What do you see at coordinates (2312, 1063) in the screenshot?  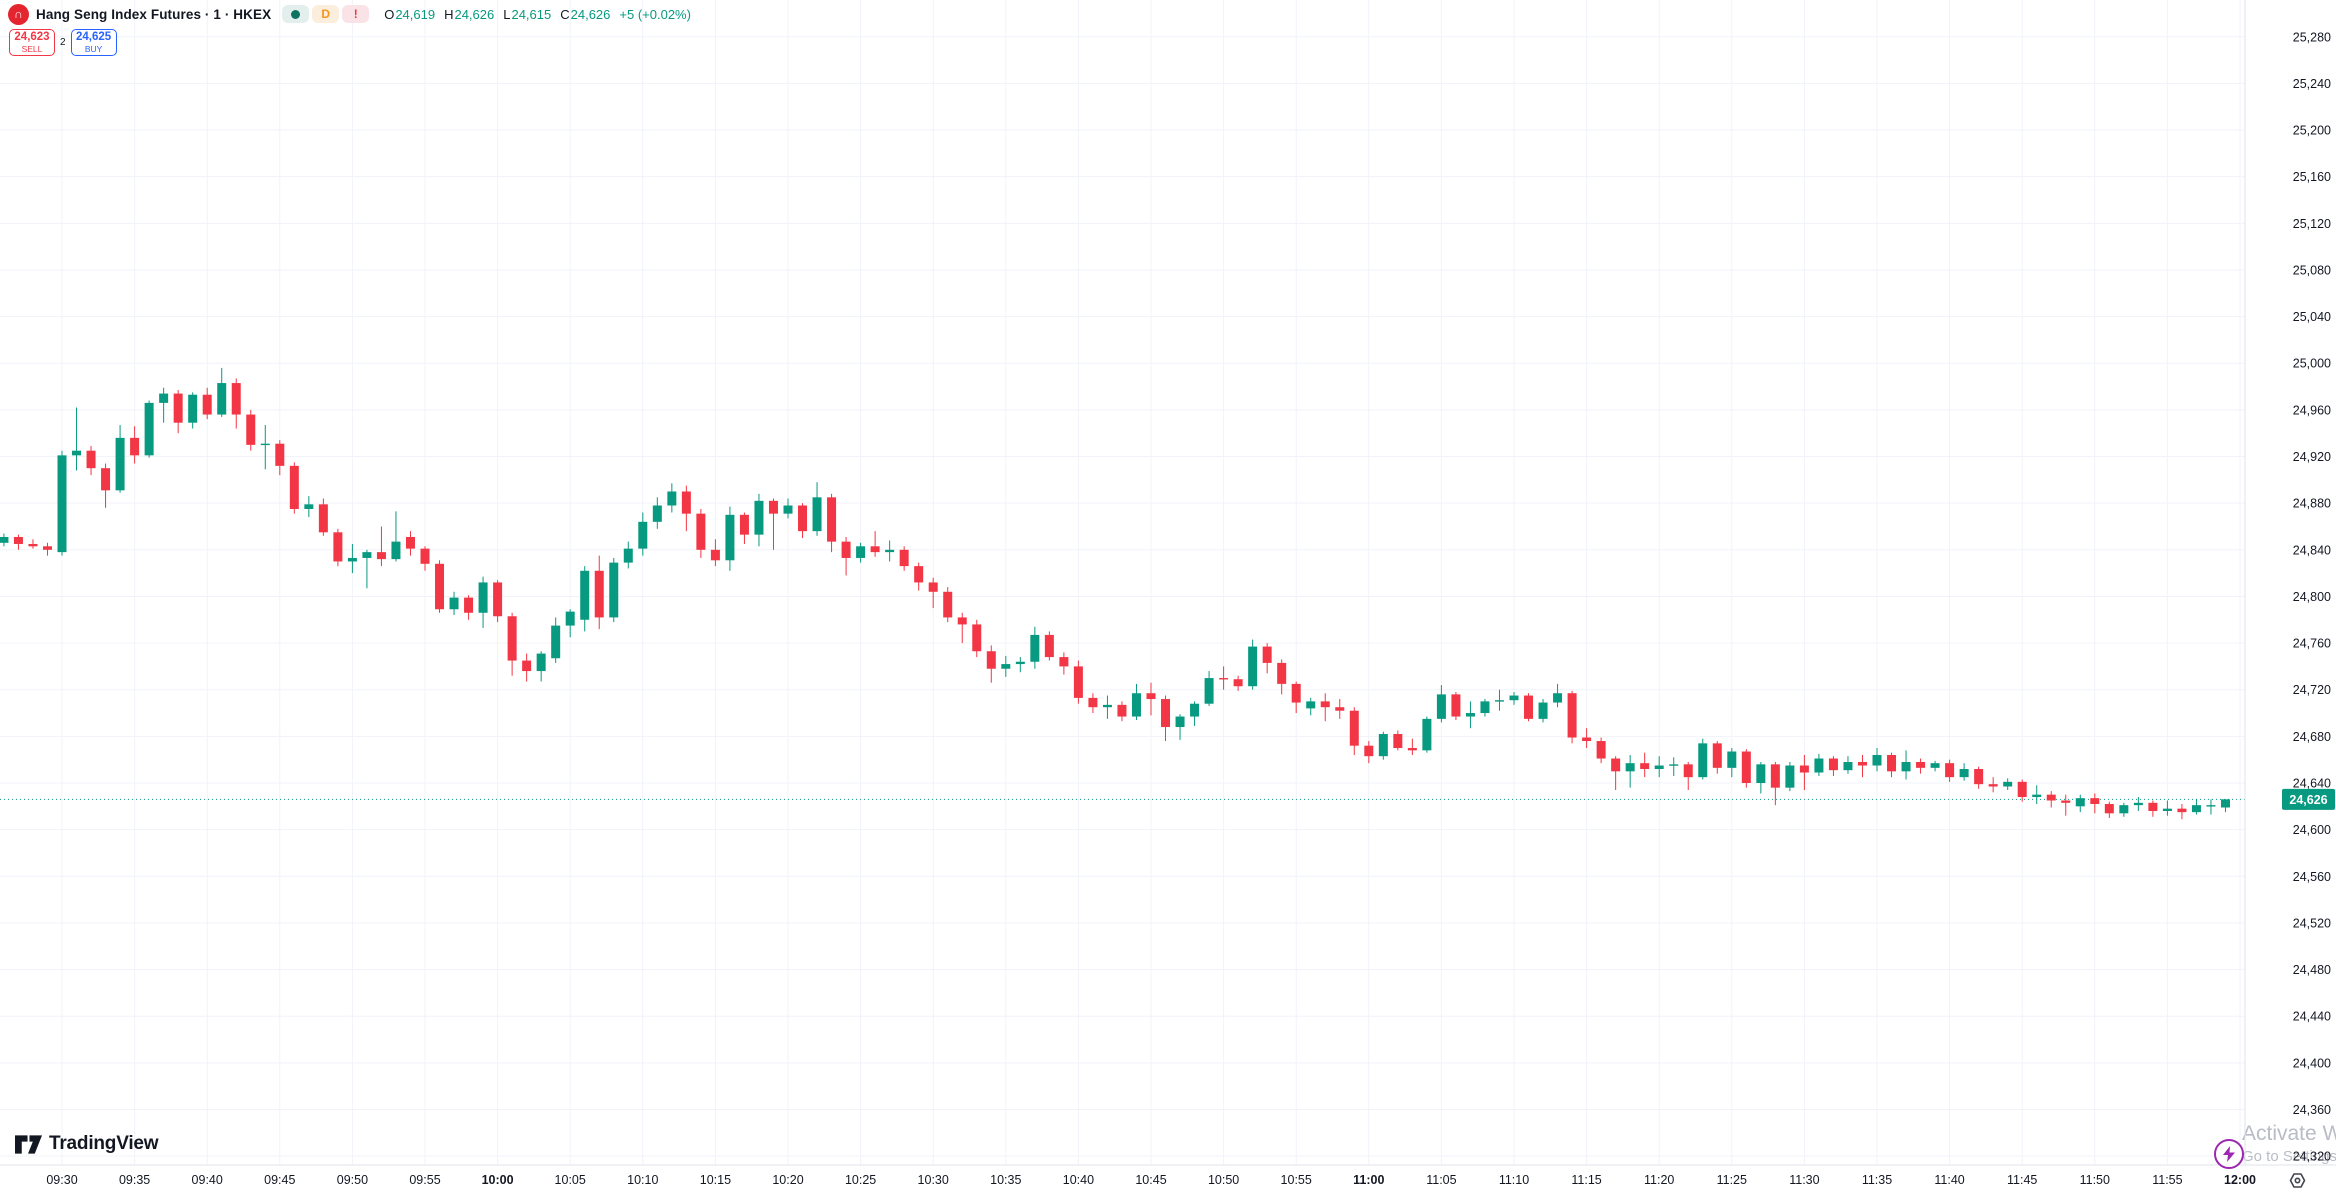 I see `price-tick-label: 24,400` at bounding box center [2312, 1063].